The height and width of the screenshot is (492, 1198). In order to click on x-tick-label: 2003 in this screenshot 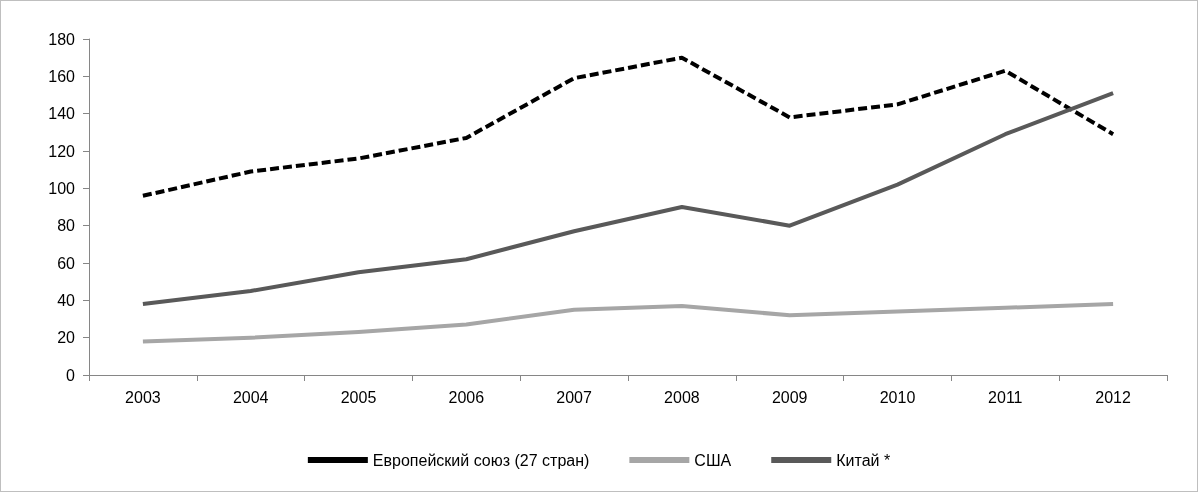, I will do `click(143, 397)`.